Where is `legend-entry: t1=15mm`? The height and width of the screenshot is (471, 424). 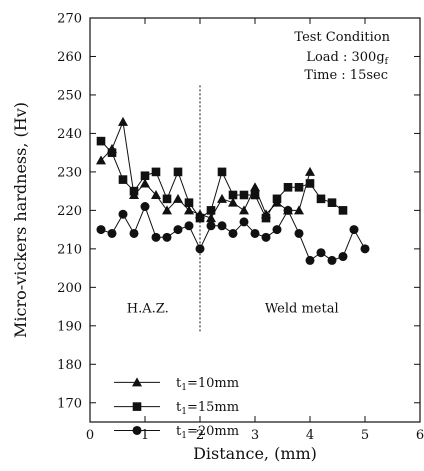
legend-entry: t1=15mm is located at coordinates (176, 408).